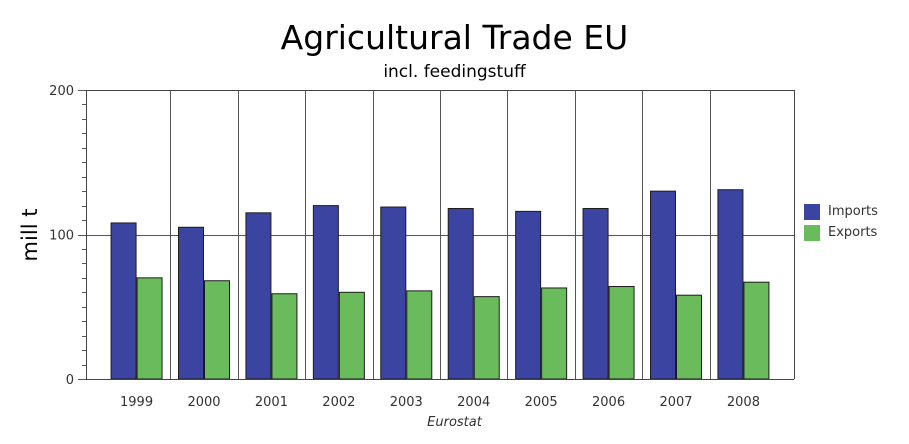 This screenshot has height=444, width=909. I want to click on x-tick-label: 2008, so click(743, 402).